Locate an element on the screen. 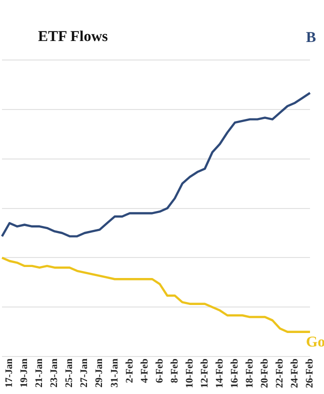  x-tick-label: 2-Feb is located at coordinates (130, 371).